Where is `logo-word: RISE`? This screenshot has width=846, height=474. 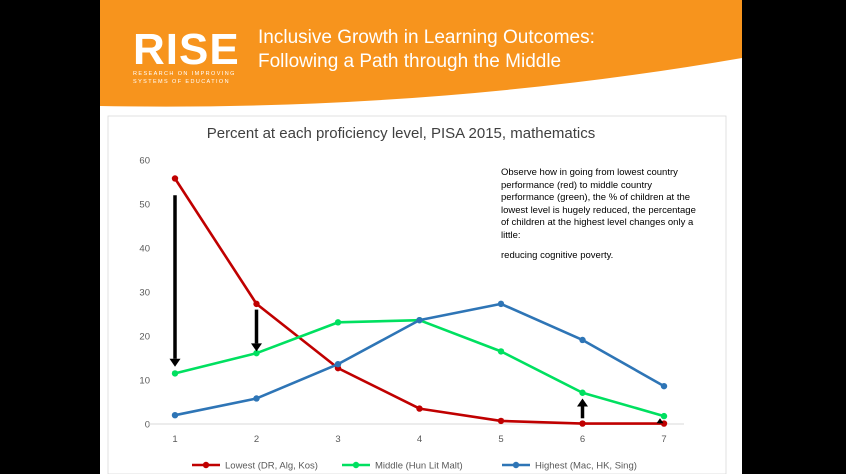 logo-word: RISE is located at coordinates (186, 49).